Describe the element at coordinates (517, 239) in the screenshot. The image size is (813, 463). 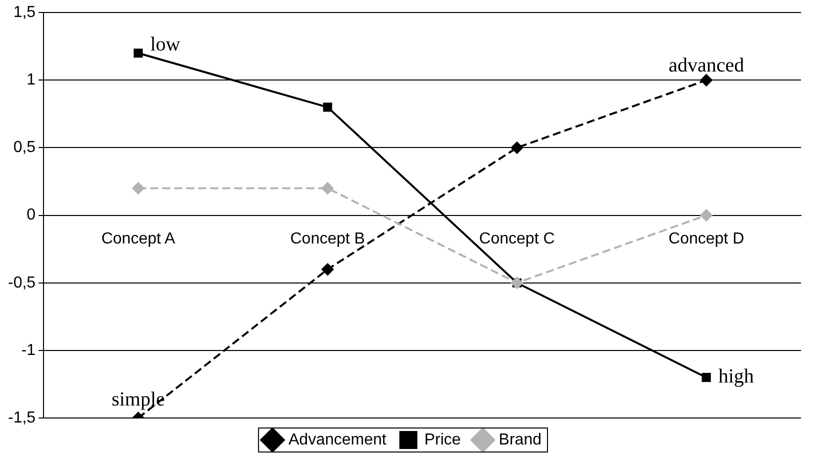
I see `x-tick-label: Concept C` at that location.